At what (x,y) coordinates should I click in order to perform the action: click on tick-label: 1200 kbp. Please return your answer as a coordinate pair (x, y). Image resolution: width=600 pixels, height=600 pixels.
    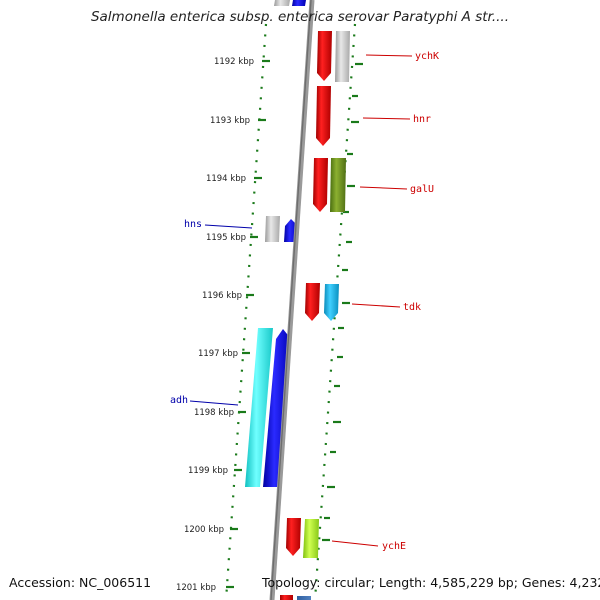
    Looking at the image, I should click on (204, 530).